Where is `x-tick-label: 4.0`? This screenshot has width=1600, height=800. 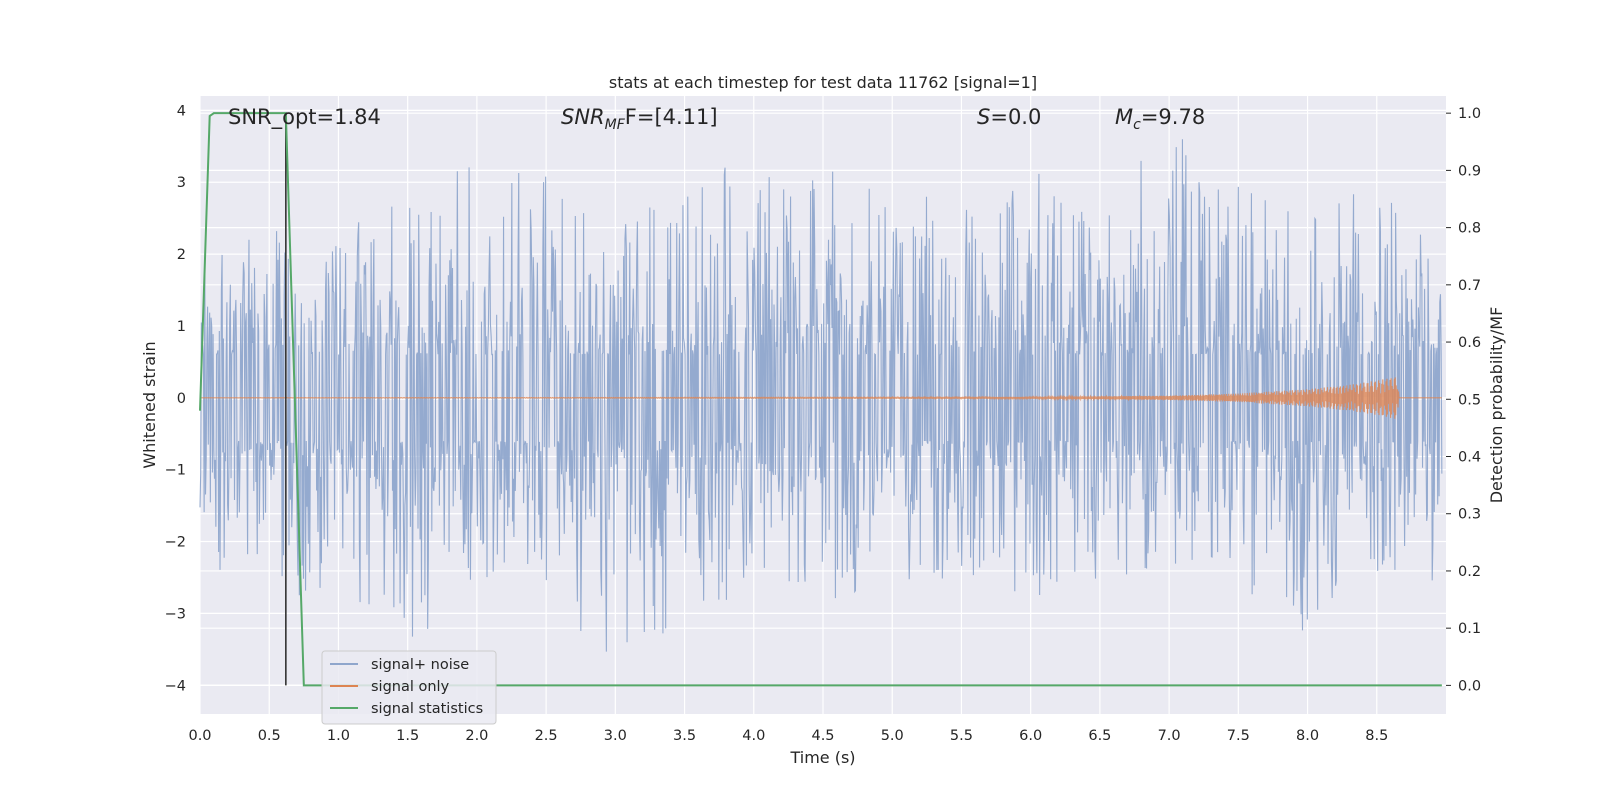
x-tick-label: 4.0 is located at coordinates (753, 736).